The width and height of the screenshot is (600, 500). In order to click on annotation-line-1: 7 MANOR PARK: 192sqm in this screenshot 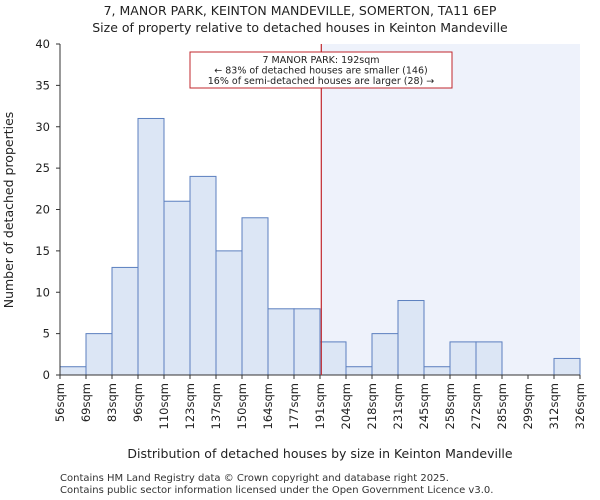, I will do `click(320, 60)`.